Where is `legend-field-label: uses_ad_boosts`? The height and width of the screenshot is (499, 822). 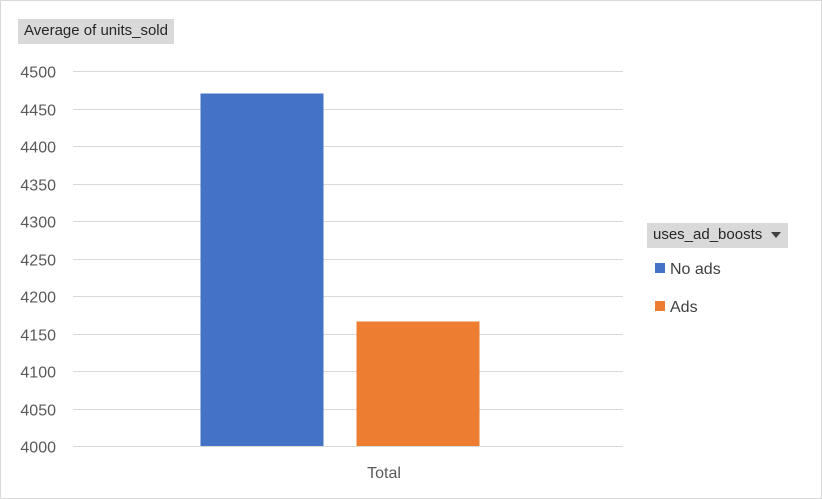
legend-field-label: uses_ad_boosts is located at coordinates (708, 234).